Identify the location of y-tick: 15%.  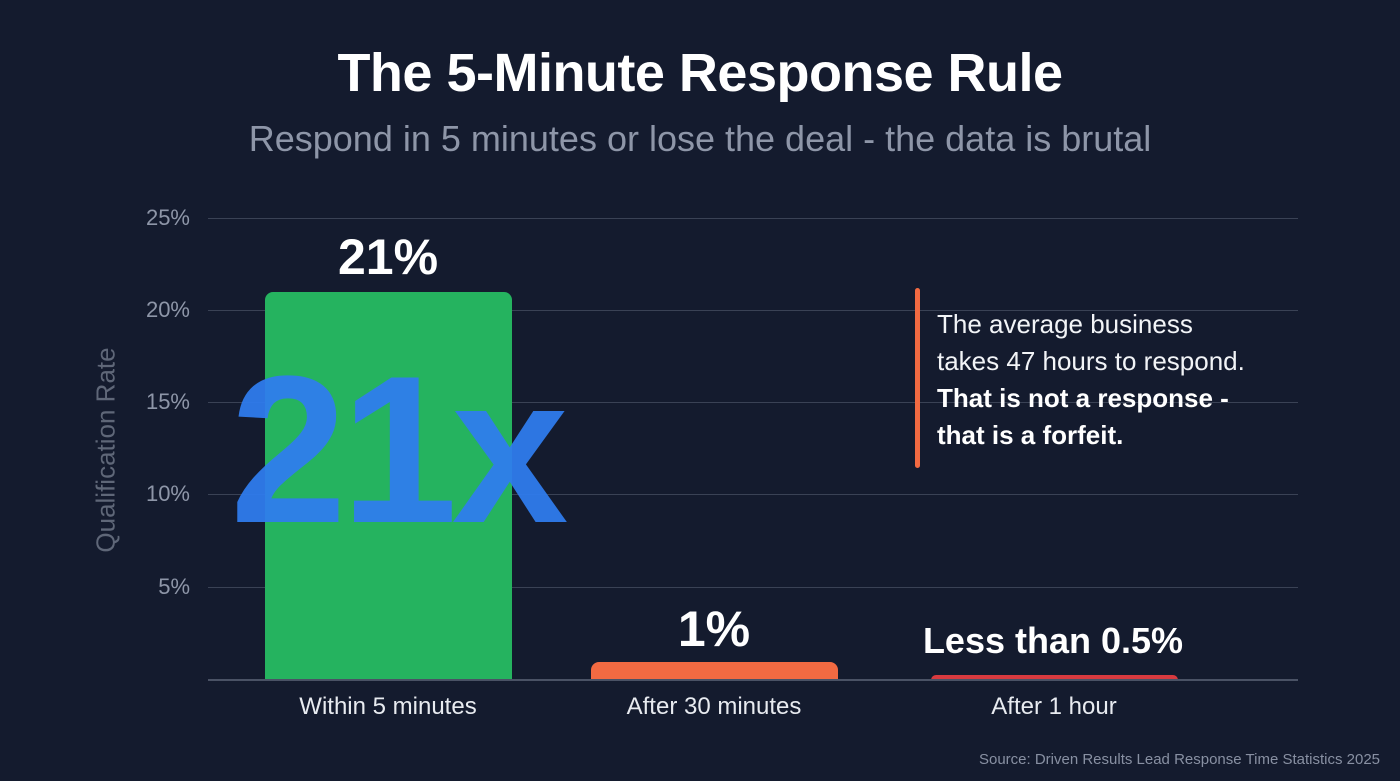
(167, 401).